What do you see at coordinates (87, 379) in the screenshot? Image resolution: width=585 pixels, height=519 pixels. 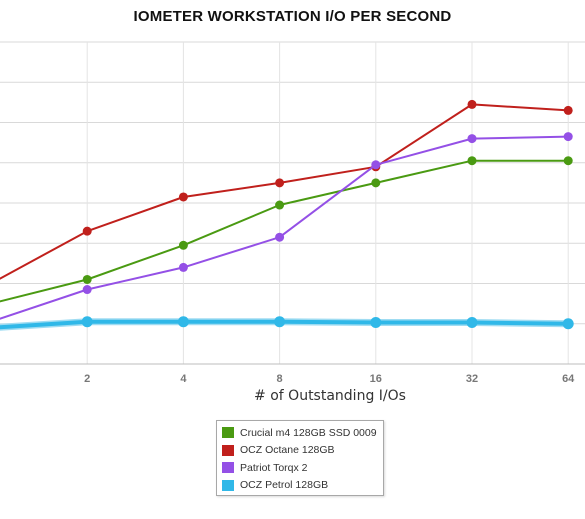 I see `x-tick-label: 2` at bounding box center [87, 379].